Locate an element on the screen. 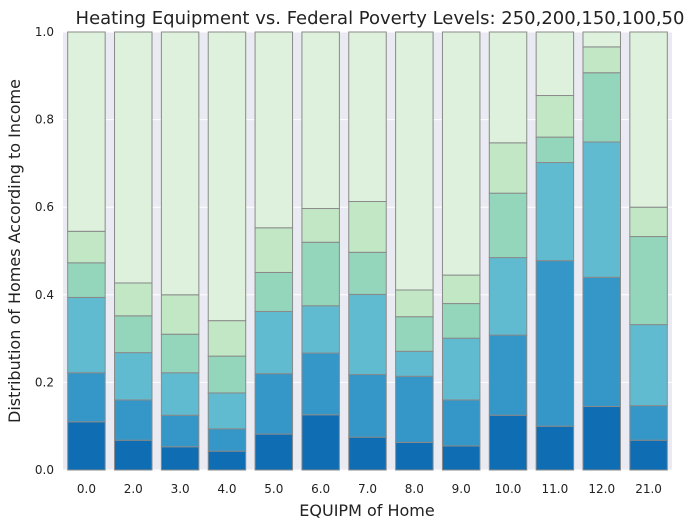 This screenshot has width=695, height=530. bar-segment-8.0-level-6 is located at coordinates (414, 161).